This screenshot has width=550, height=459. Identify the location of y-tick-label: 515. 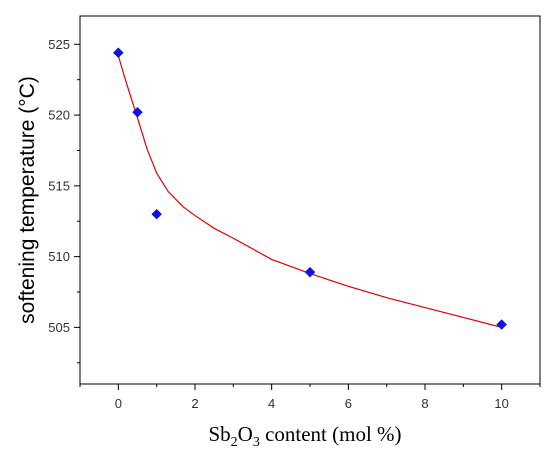
(59, 185).